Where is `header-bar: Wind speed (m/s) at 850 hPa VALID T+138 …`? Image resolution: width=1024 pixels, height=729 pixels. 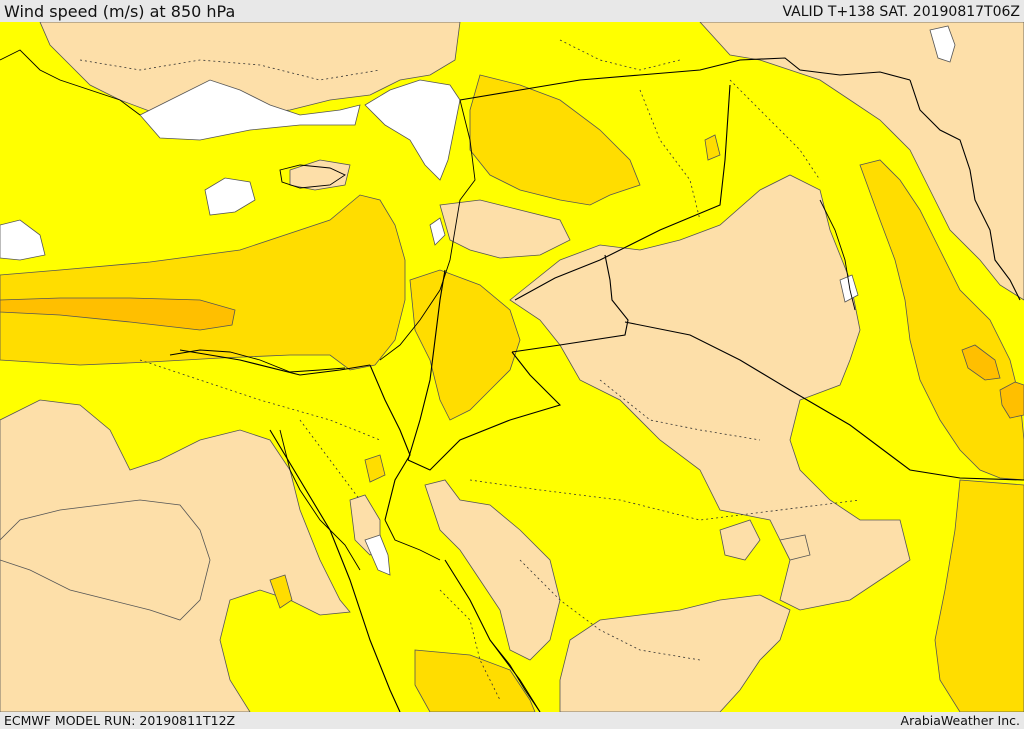 header-bar: Wind speed (m/s) at 850 hPa VALID T+138 … is located at coordinates (512, 11).